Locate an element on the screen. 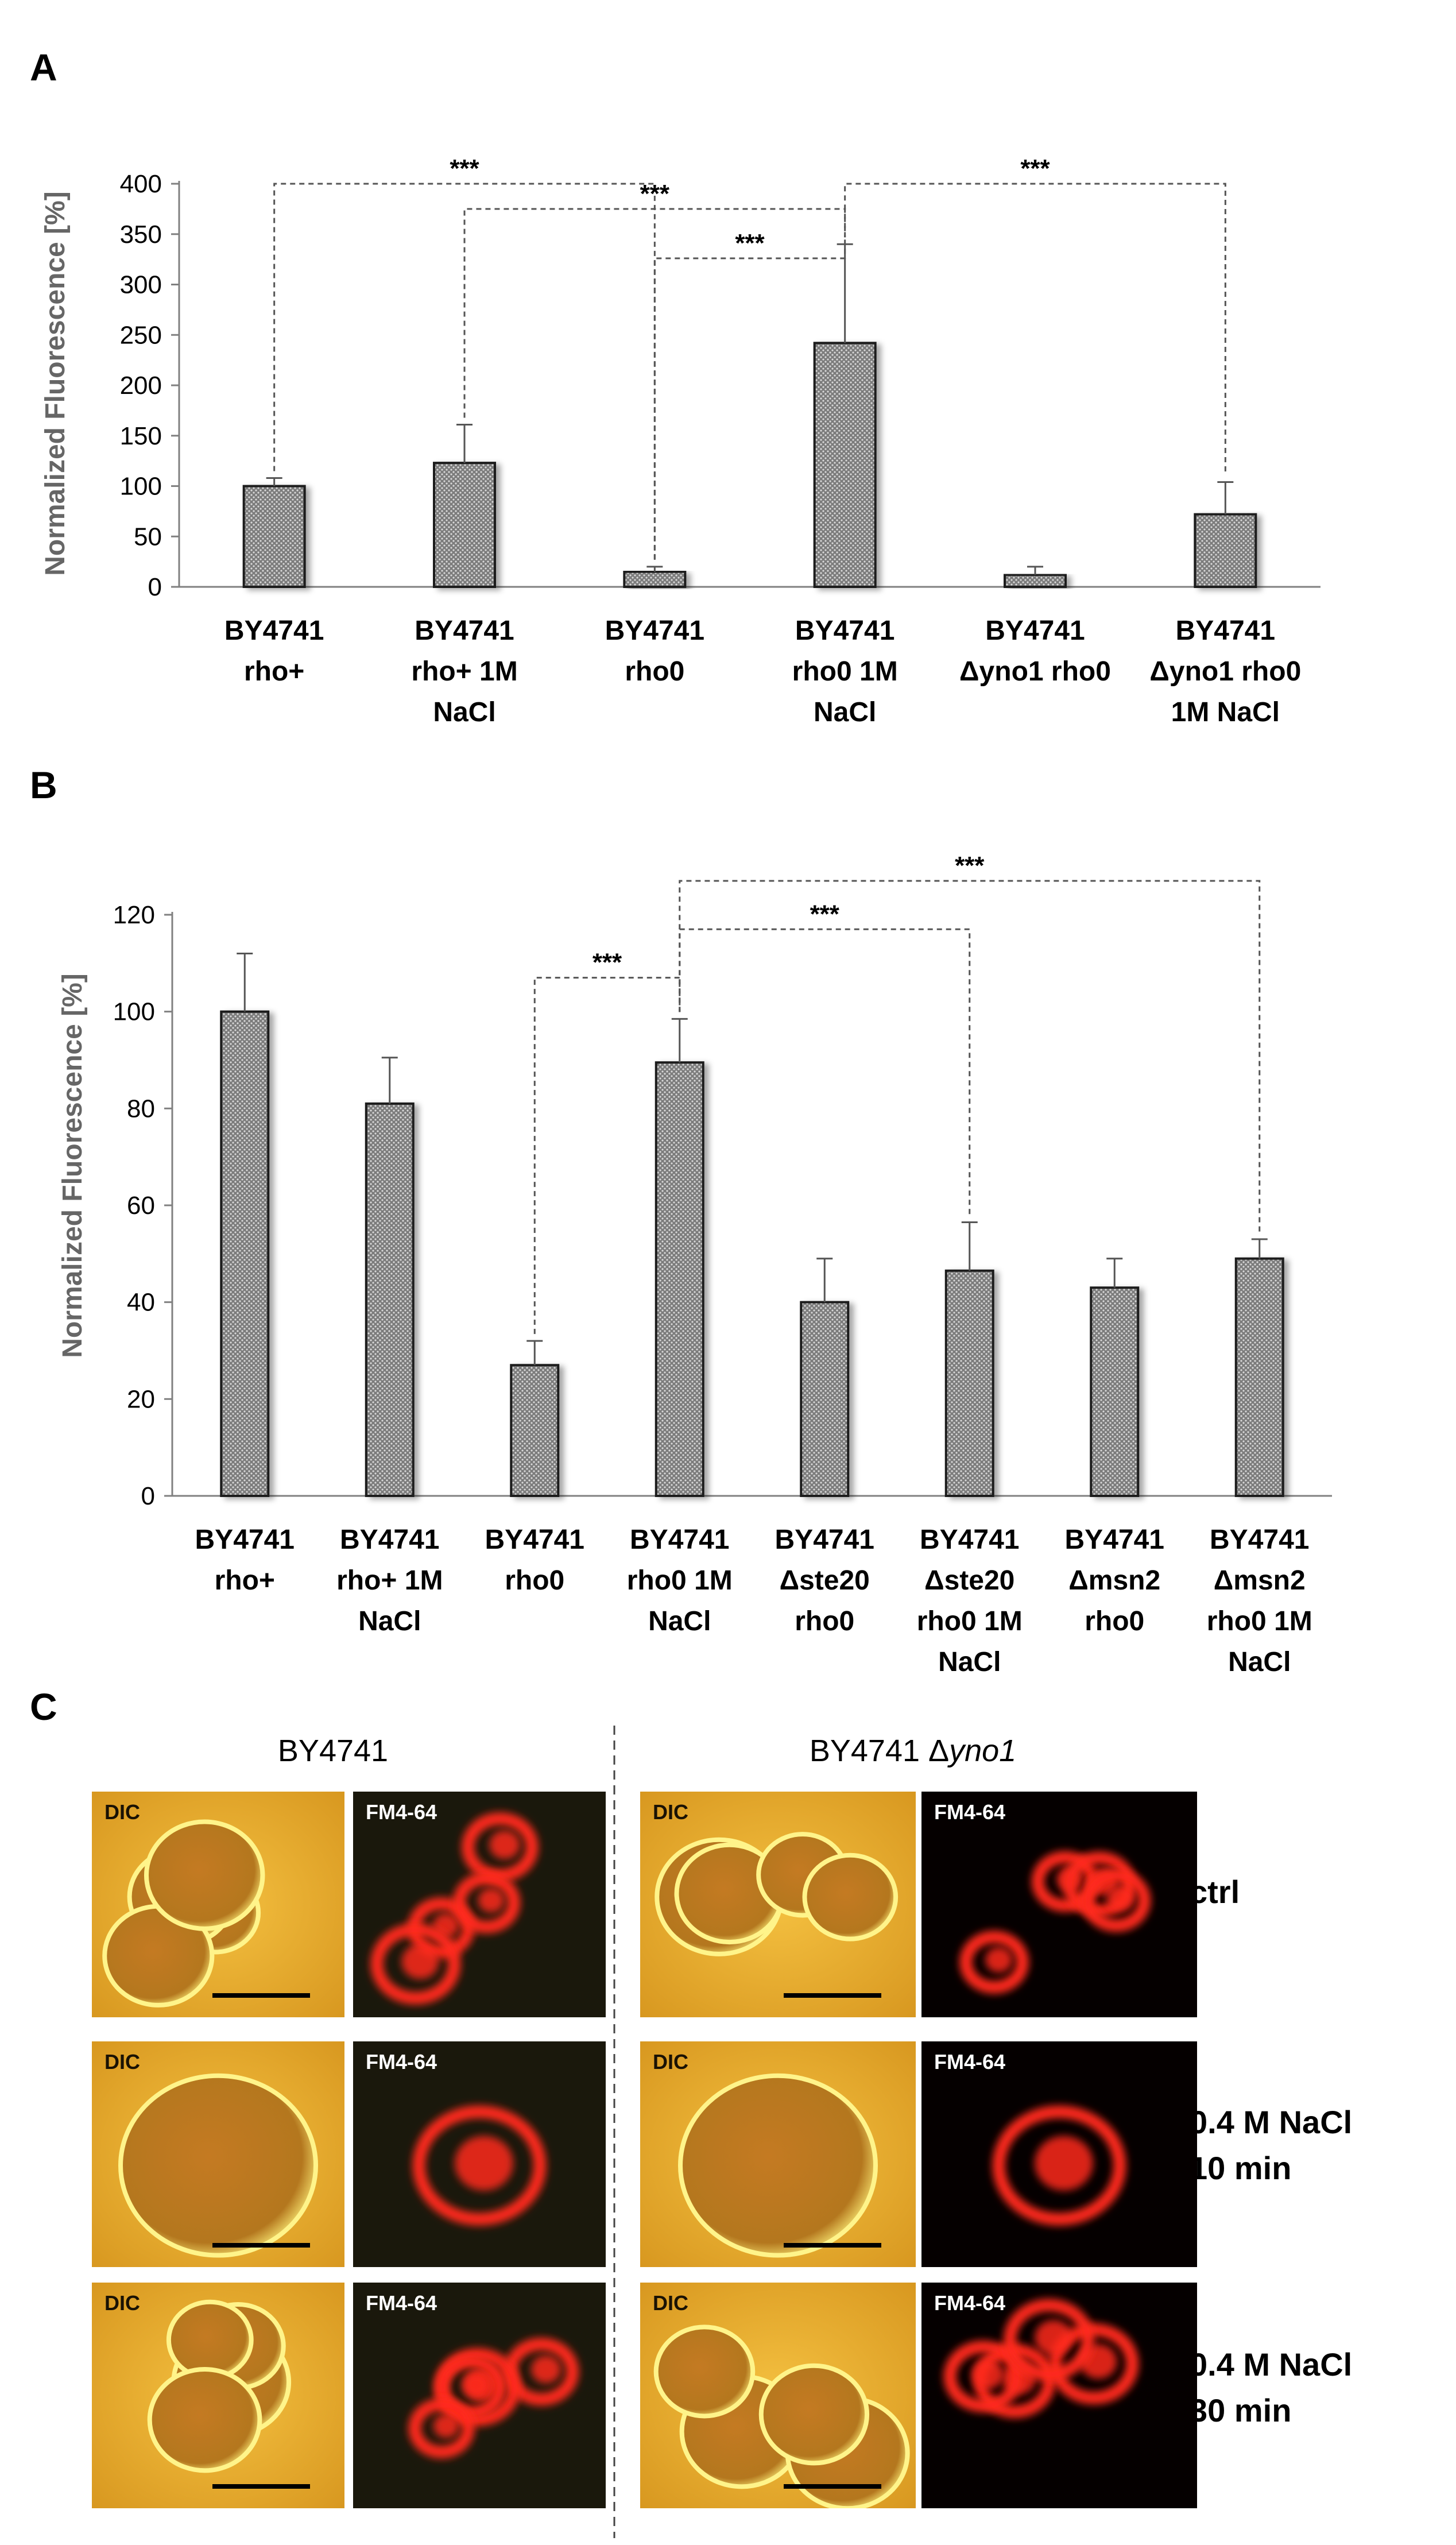  category-label: BY4741 Δyno1 rho0 is located at coordinates (1035, 651).